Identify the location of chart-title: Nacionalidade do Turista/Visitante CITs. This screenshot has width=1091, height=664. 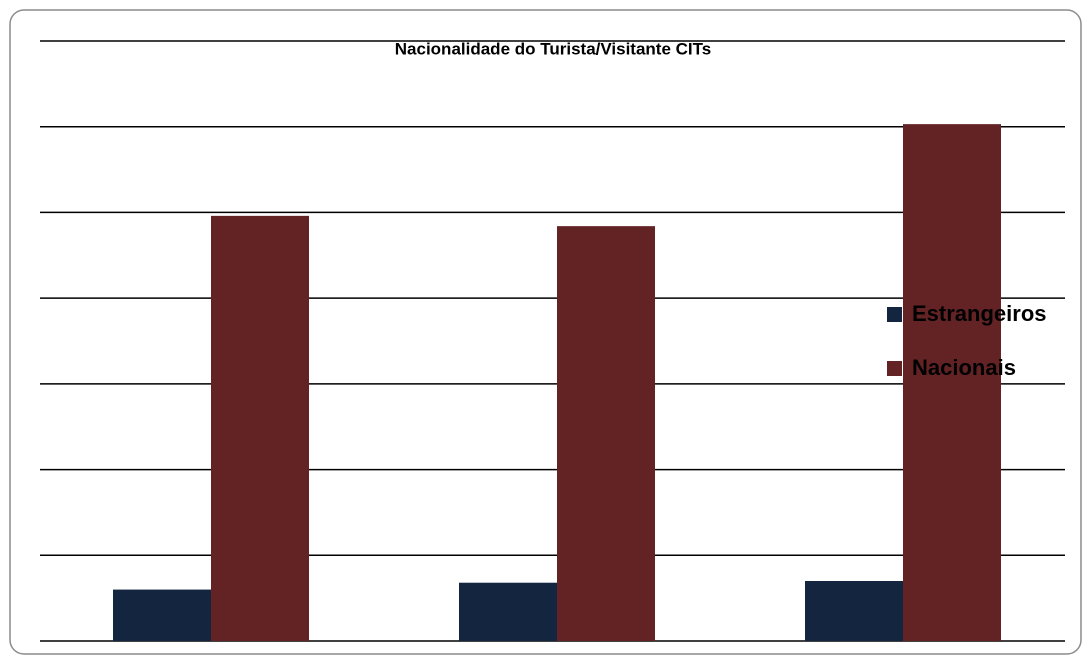
(553, 48).